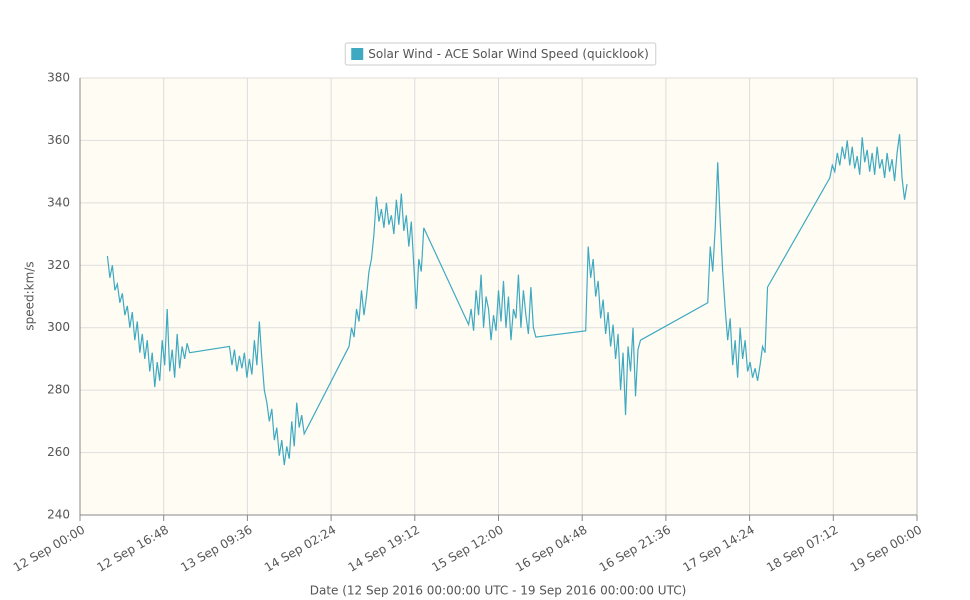 The width and height of the screenshot is (970, 600). What do you see at coordinates (58, 265) in the screenshot?
I see `y-tick-label: 320` at bounding box center [58, 265].